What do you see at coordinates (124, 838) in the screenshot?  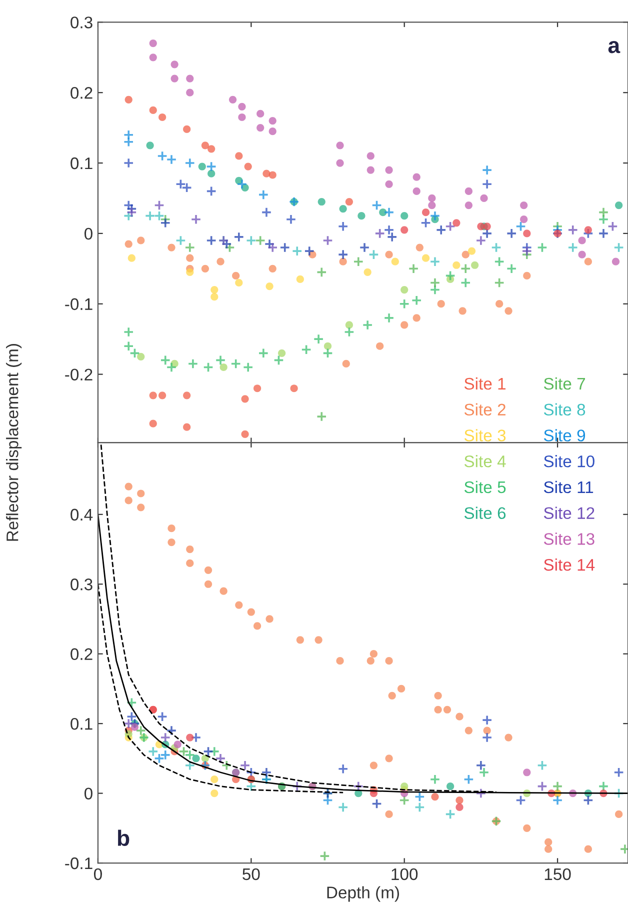 I see `annotation: b` at bounding box center [124, 838].